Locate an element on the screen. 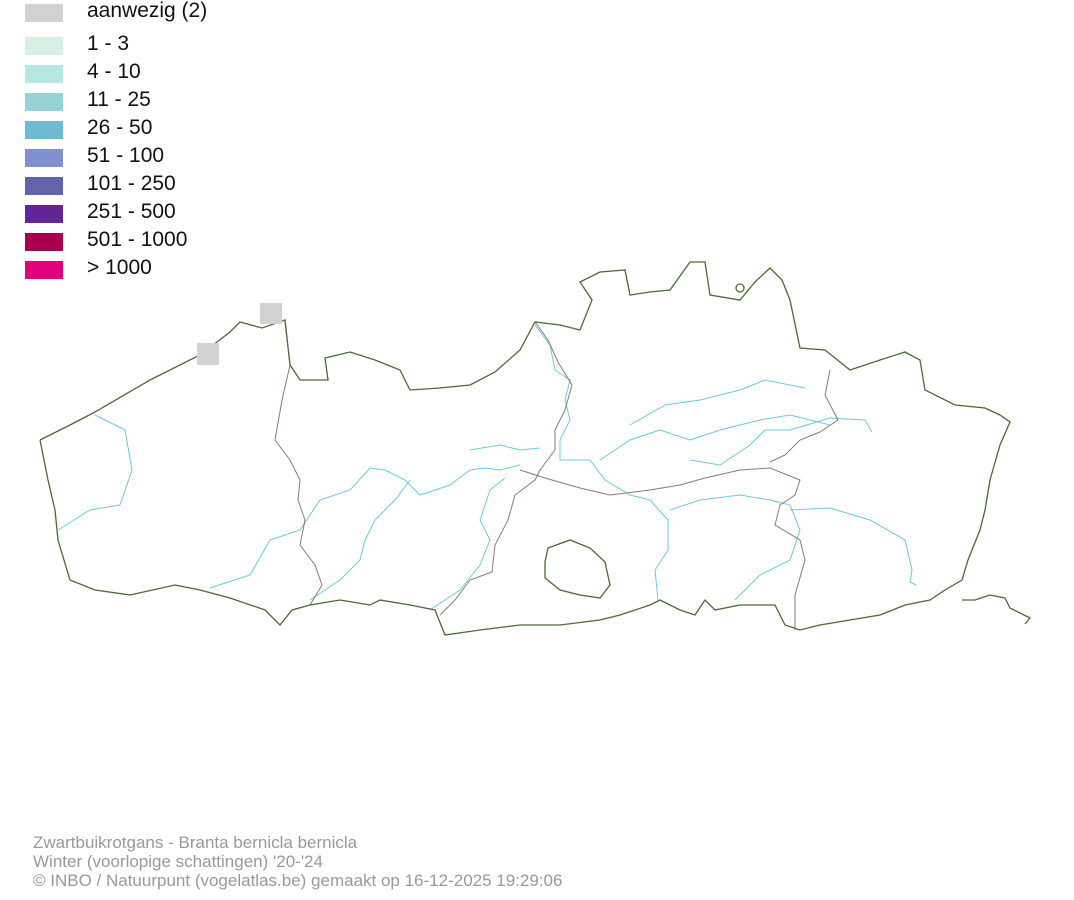  river-demer is located at coordinates (735, 547).